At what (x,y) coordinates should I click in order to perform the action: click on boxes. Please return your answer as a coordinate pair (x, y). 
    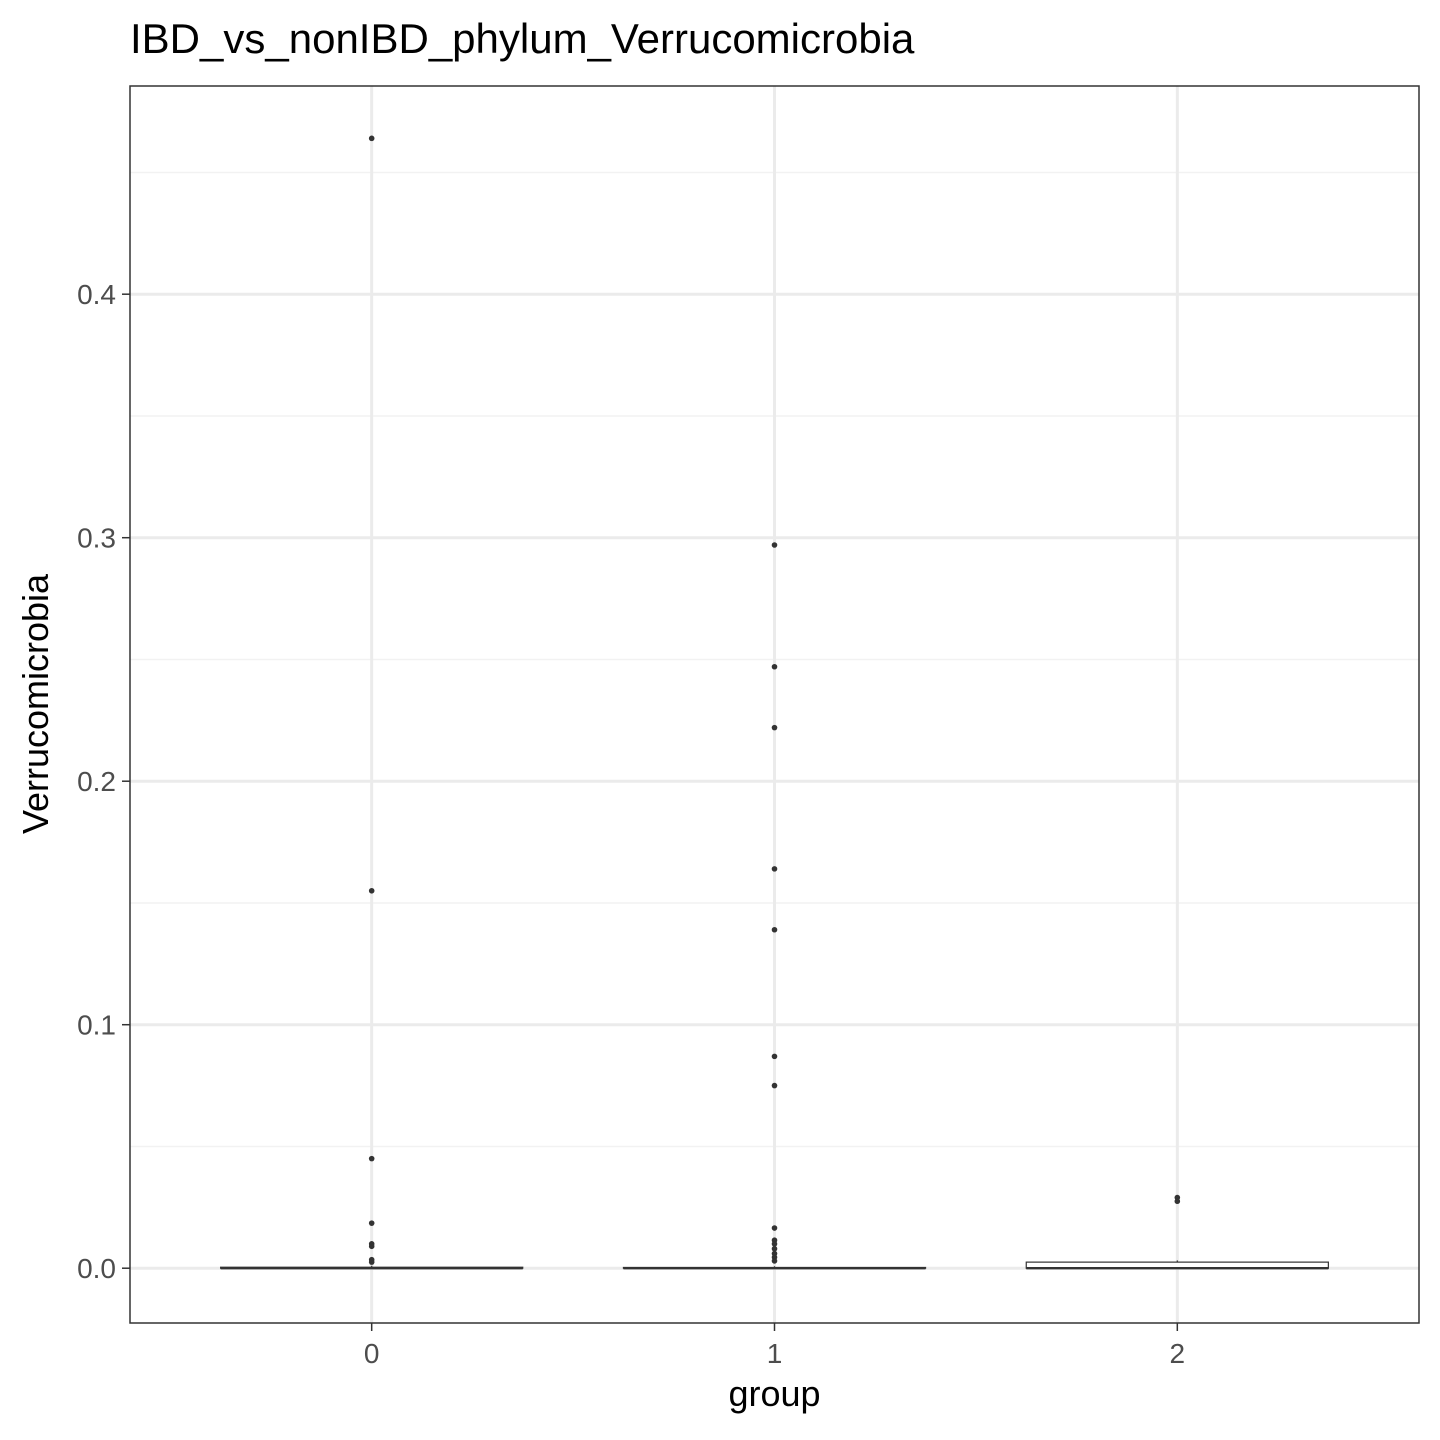
    Looking at the image, I should click on (774, 1265).